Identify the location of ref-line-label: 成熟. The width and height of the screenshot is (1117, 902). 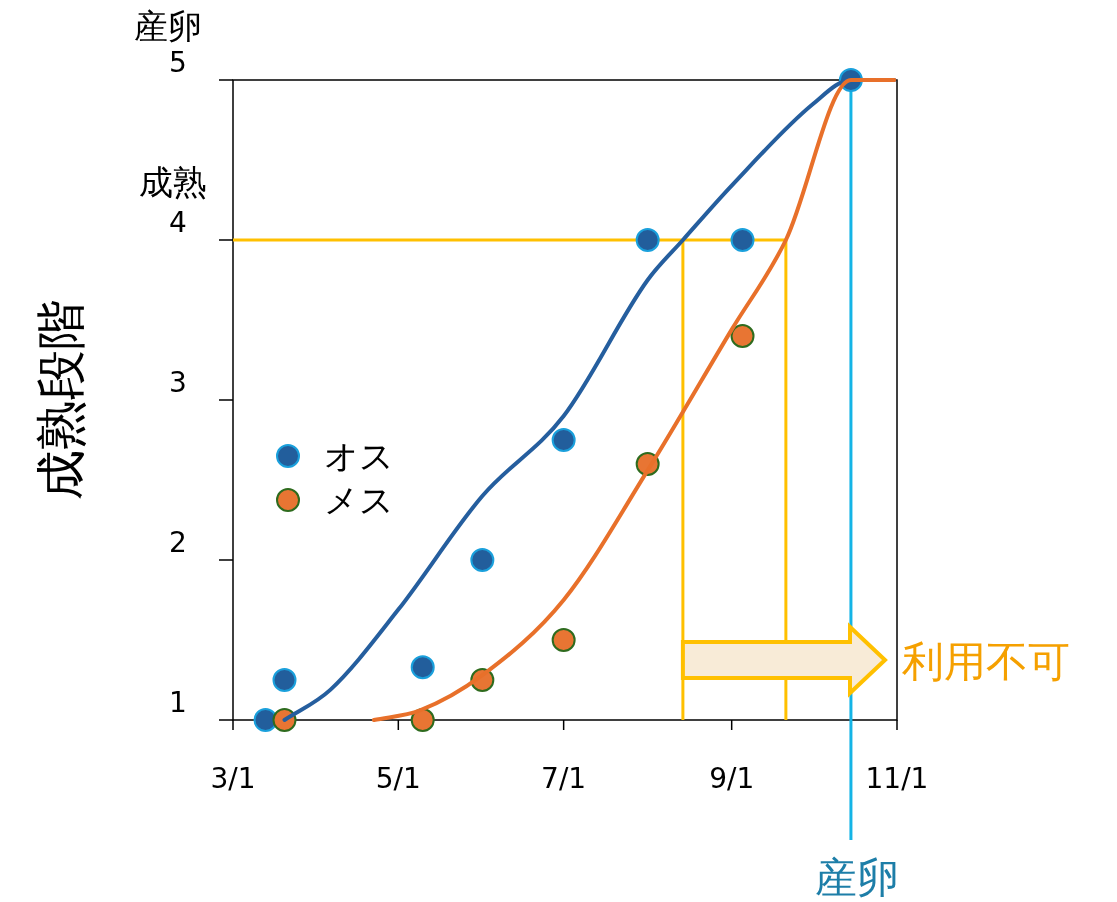
(173, 182).